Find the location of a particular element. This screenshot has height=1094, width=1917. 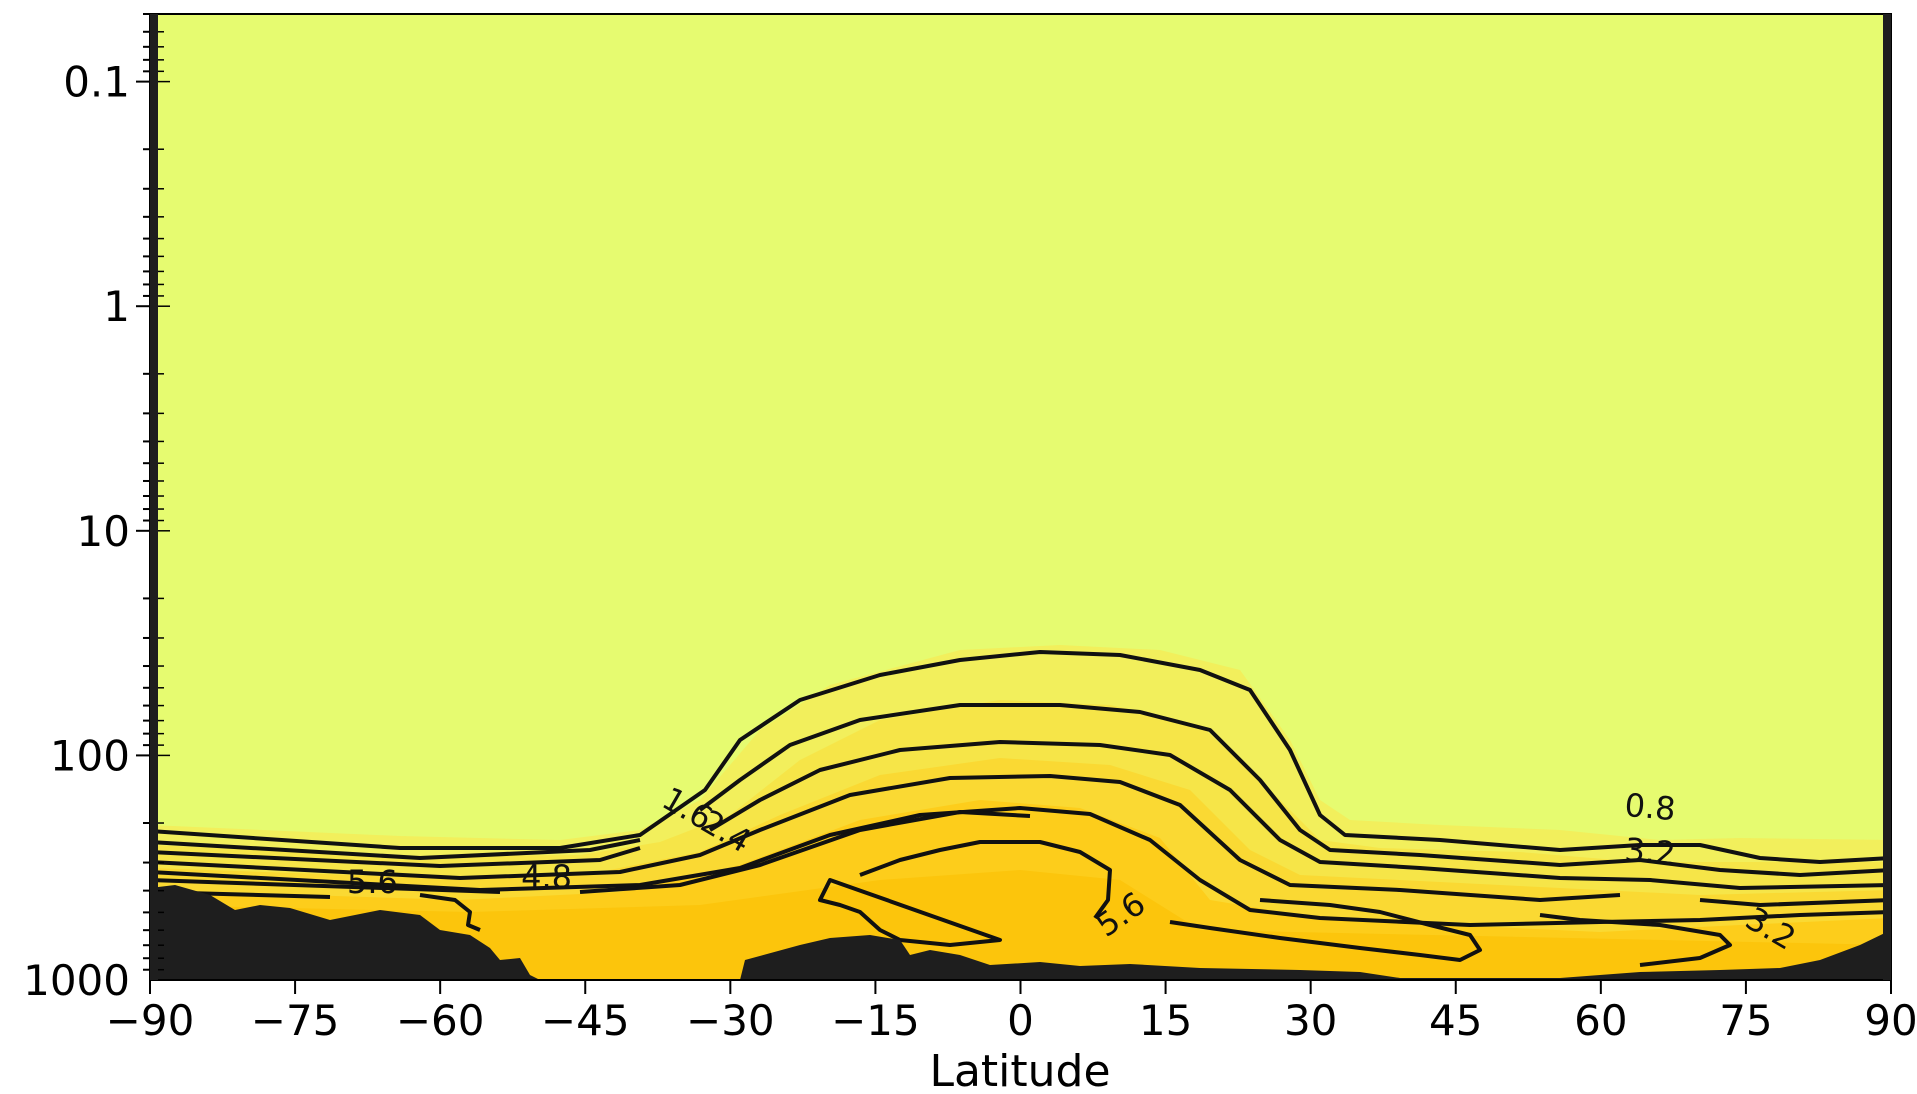

contour-line-3.2 is located at coordinates (1020, 840).